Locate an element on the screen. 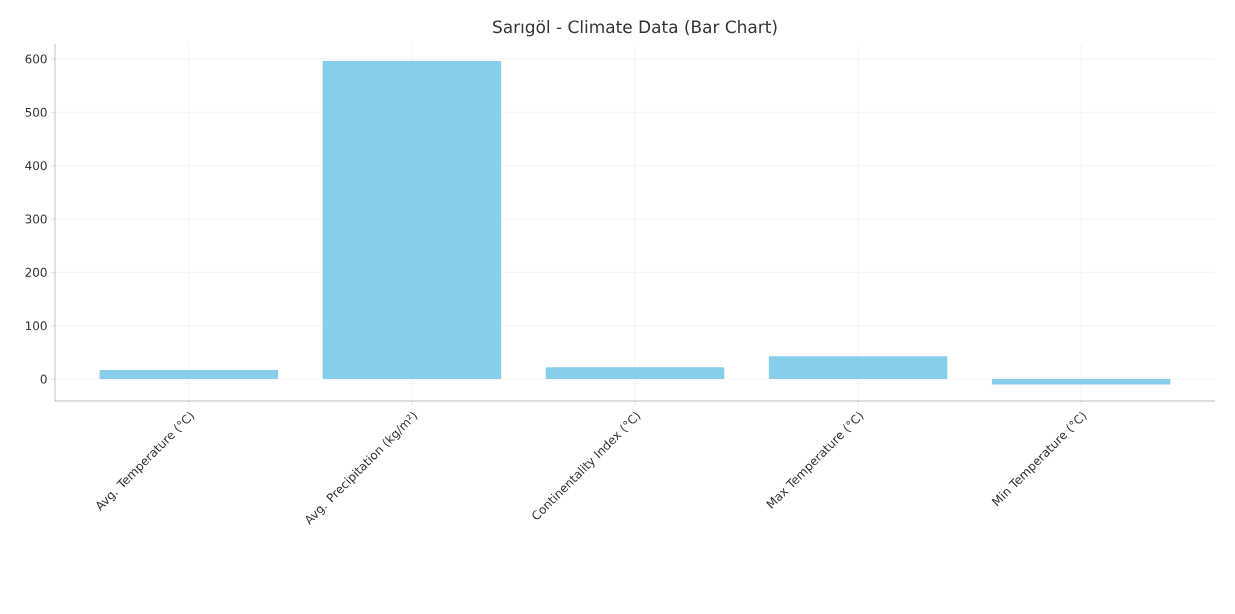  y-tick-label: 200 is located at coordinates (36, 272).